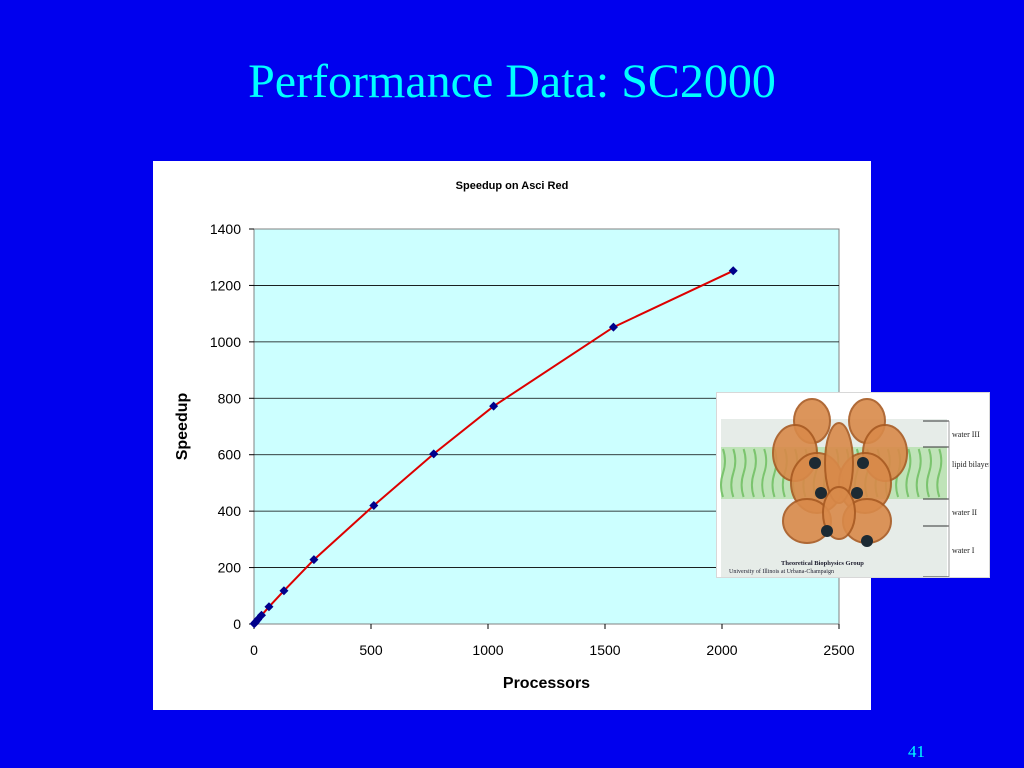  Describe the element at coordinates (721, 650) in the screenshot. I see `tick-label-x-2000: 2000` at that location.